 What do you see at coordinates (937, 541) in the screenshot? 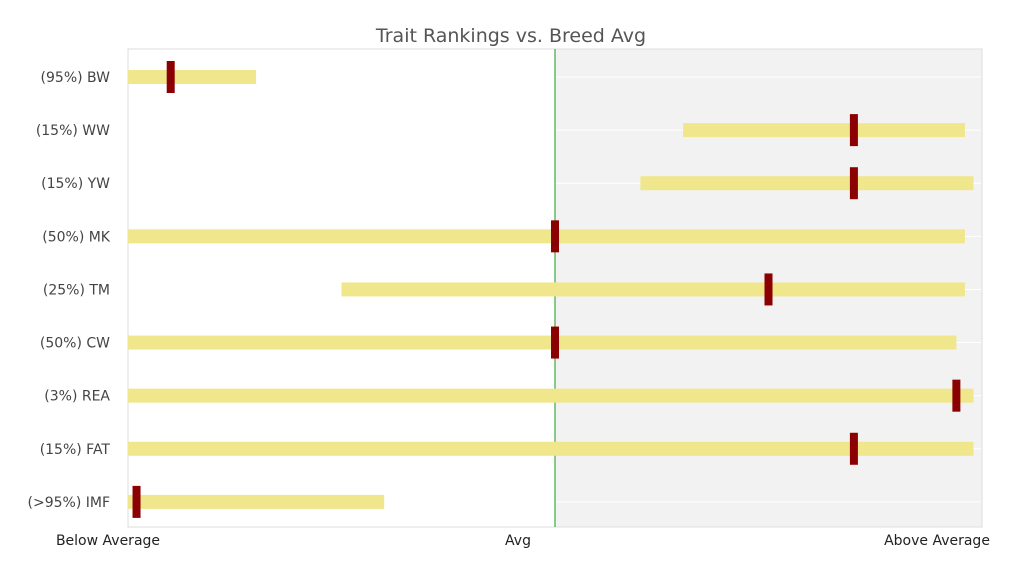
I see `x-tick-label: Above Average` at bounding box center [937, 541].